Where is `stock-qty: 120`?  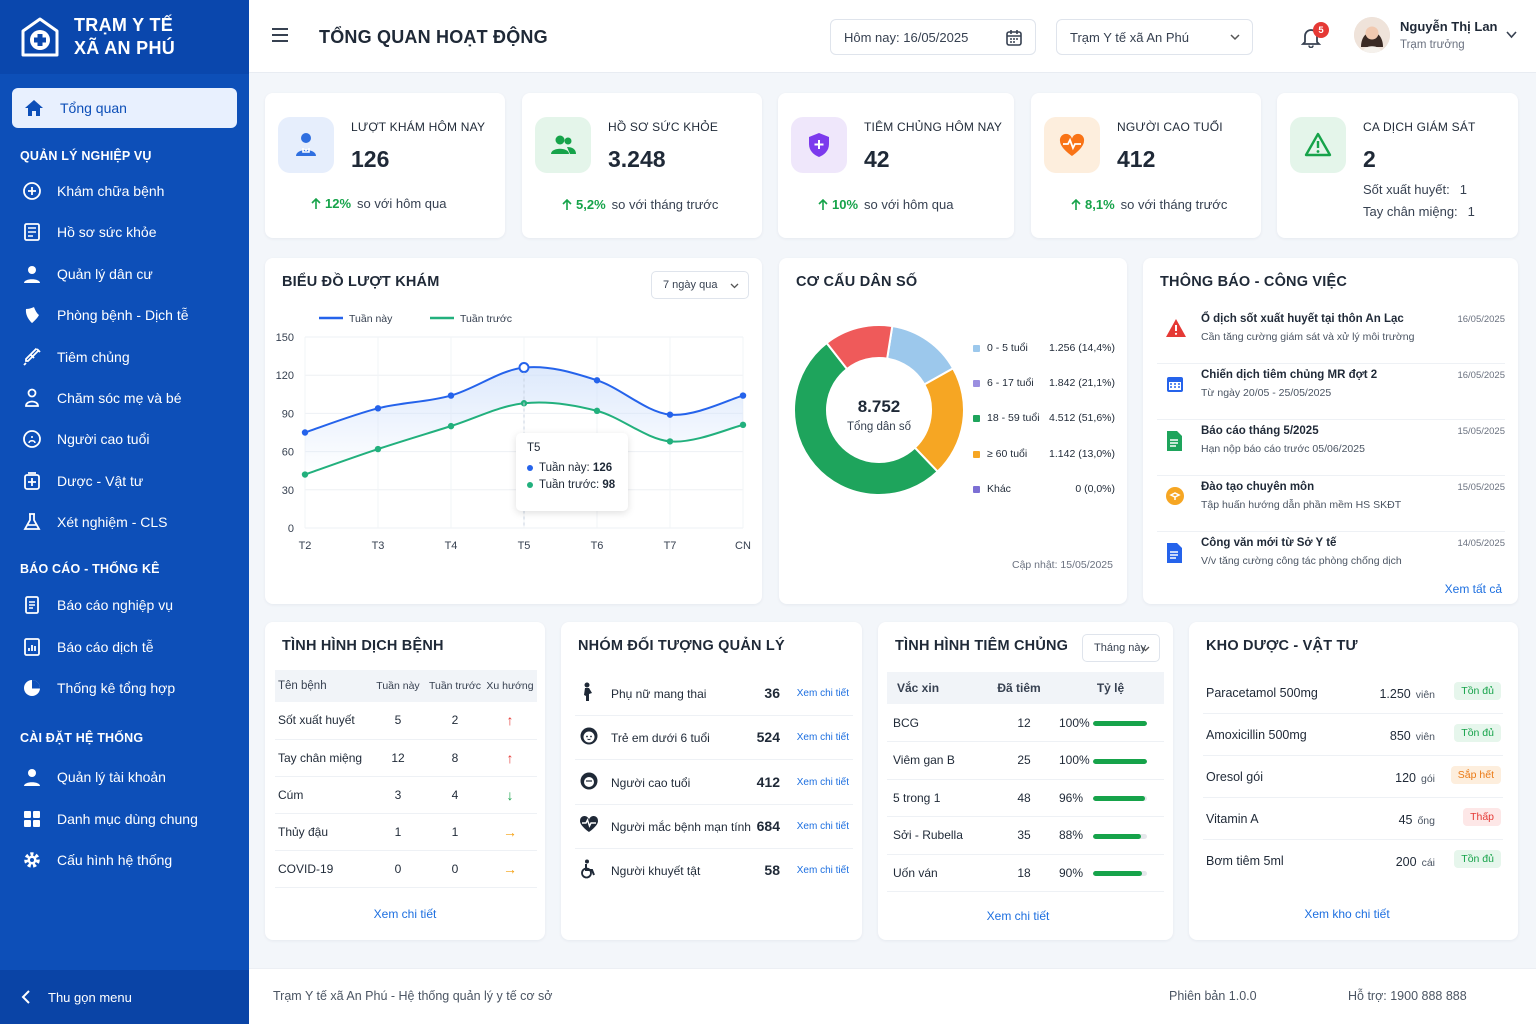 stock-qty: 120 is located at coordinates (1405, 778).